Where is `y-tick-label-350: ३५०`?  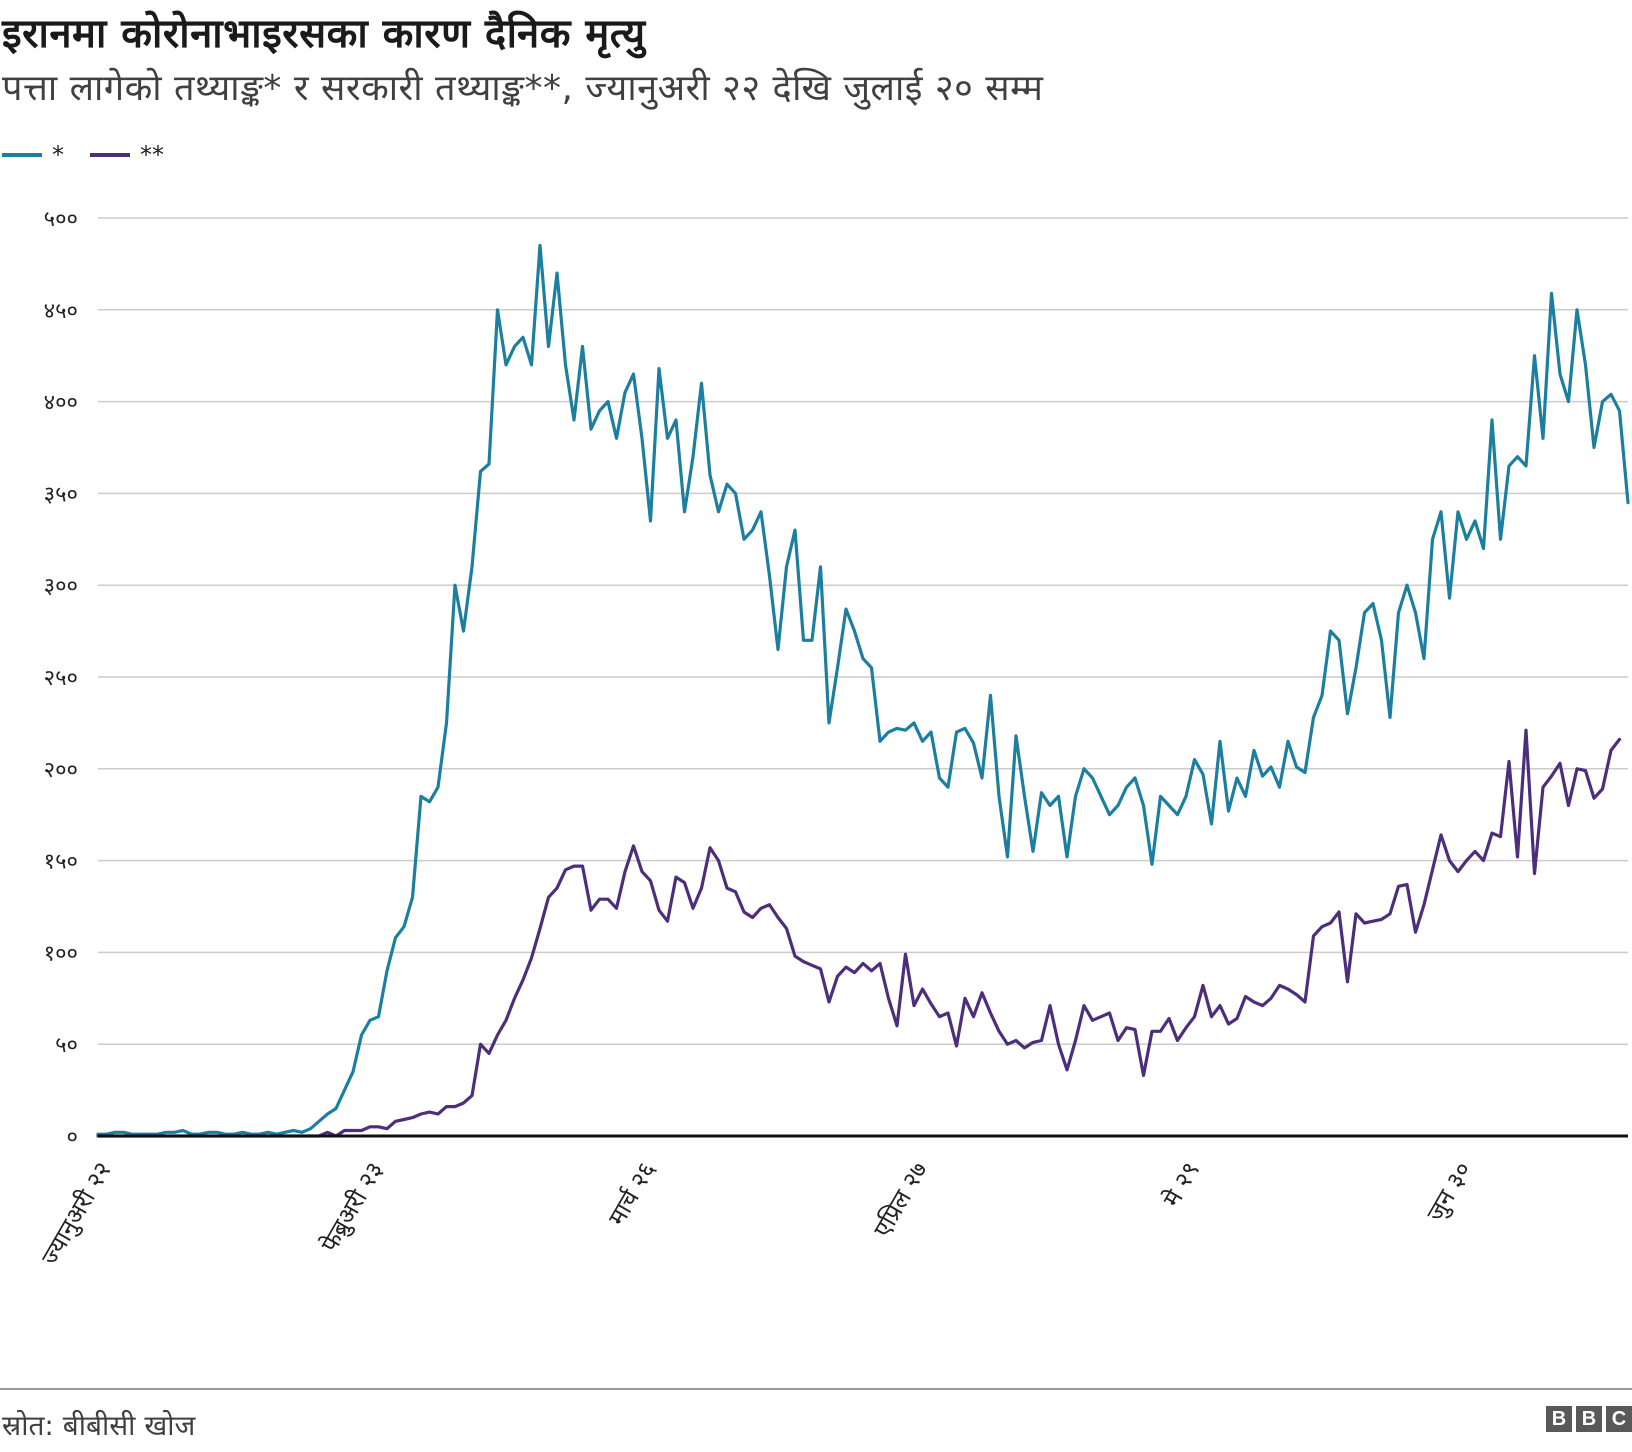 y-tick-label-350: ३५० is located at coordinates (61, 494).